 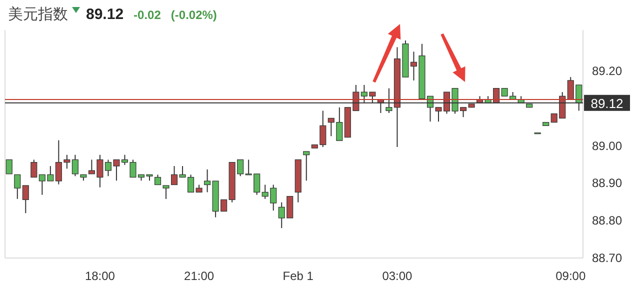 I want to click on x-tick-label: Feb 1, so click(x=298, y=276).